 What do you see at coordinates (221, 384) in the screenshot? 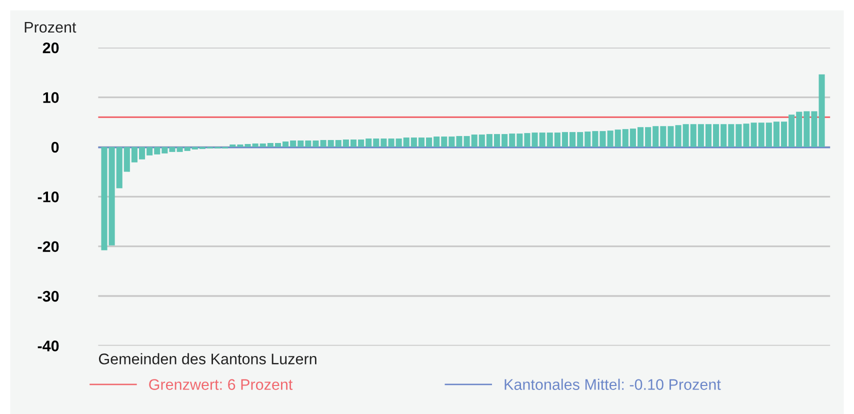
I see `legend-label: Grenzwert: 6 Prozent` at bounding box center [221, 384].